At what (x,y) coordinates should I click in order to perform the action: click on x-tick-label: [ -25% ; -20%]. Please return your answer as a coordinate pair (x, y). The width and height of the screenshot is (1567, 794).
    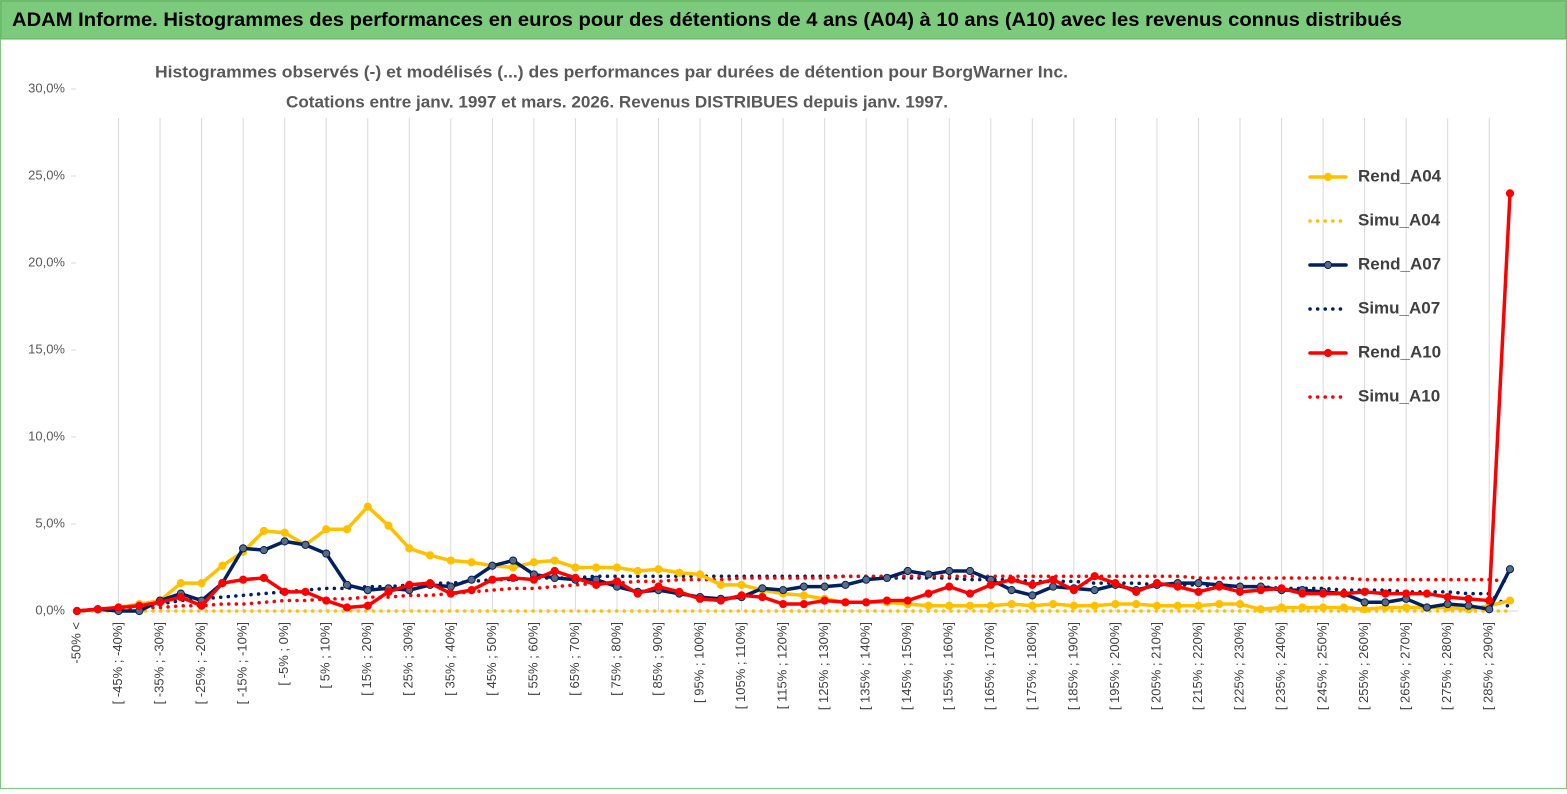
    Looking at the image, I should click on (200, 663).